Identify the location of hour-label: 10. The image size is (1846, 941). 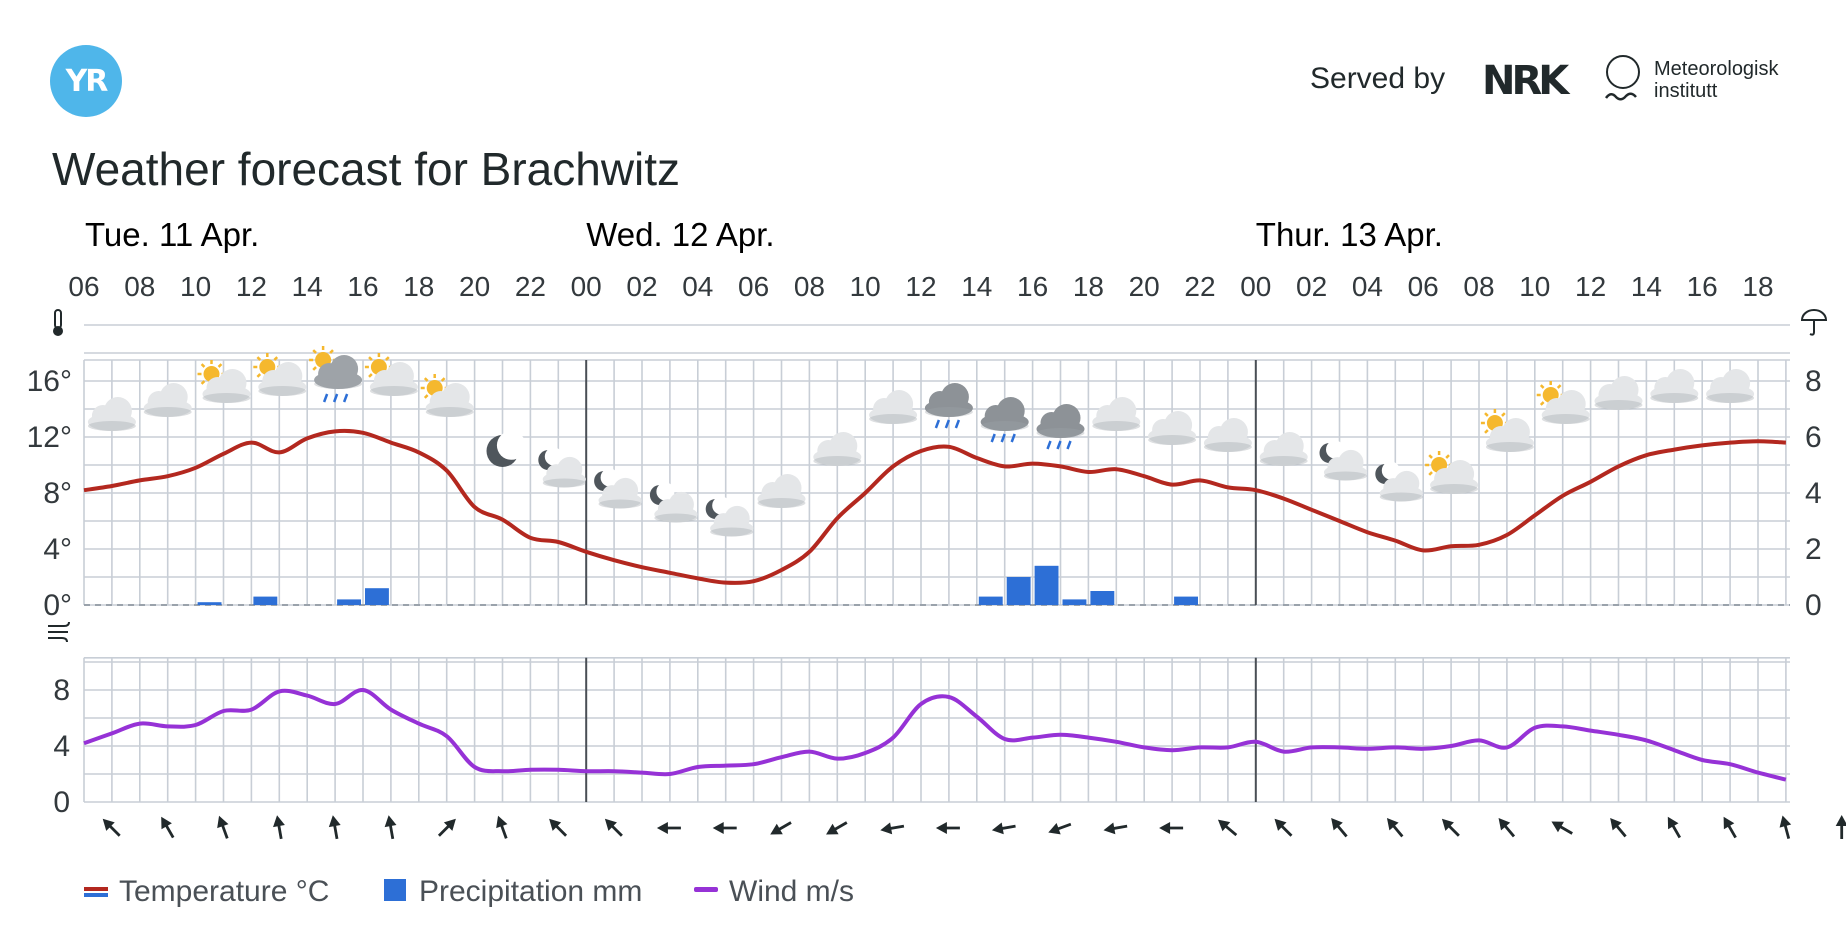
(1534, 286).